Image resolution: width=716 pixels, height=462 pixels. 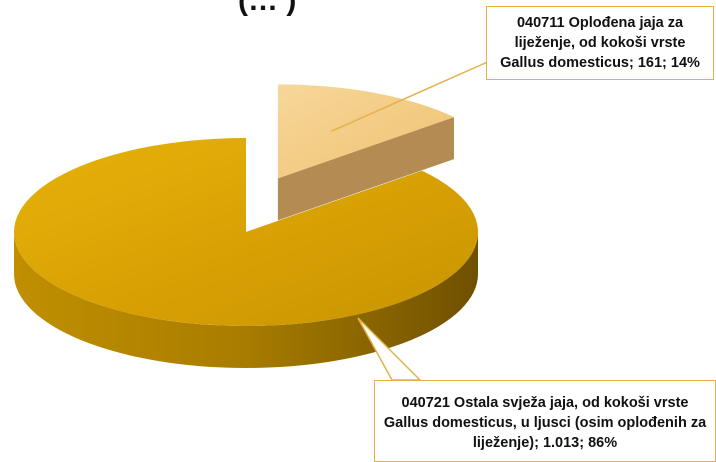 What do you see at coordinates (267, 8) in the screenshot?
I see `chart-title: (… )` at bounding box center [267, 8].